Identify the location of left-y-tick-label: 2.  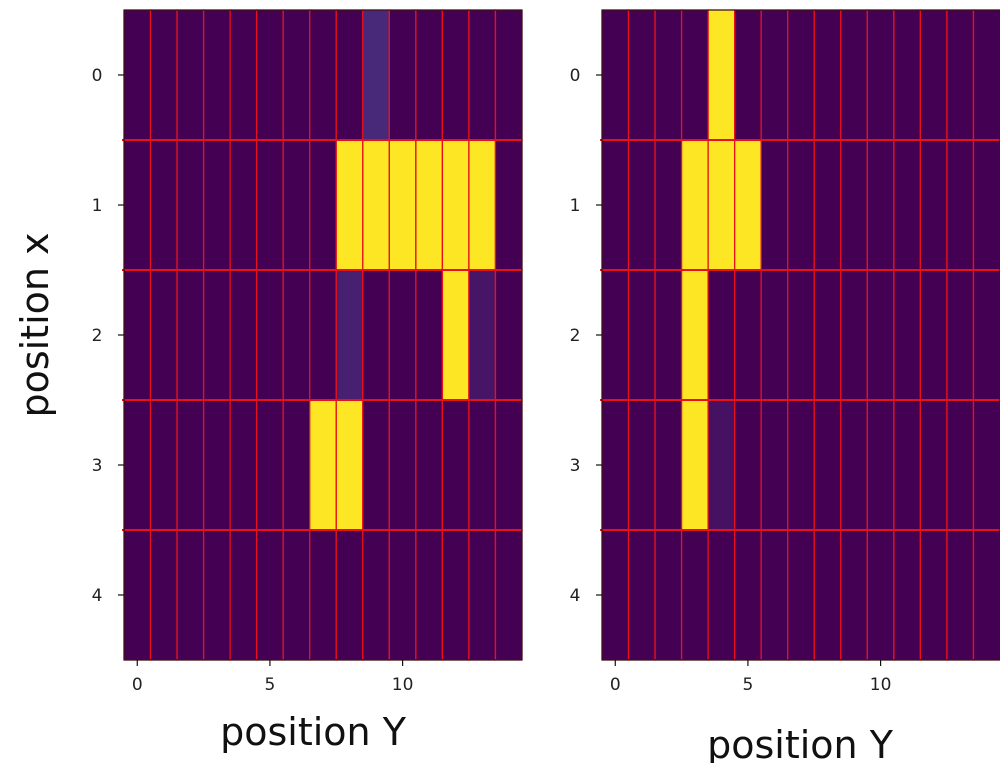
(97, 336).